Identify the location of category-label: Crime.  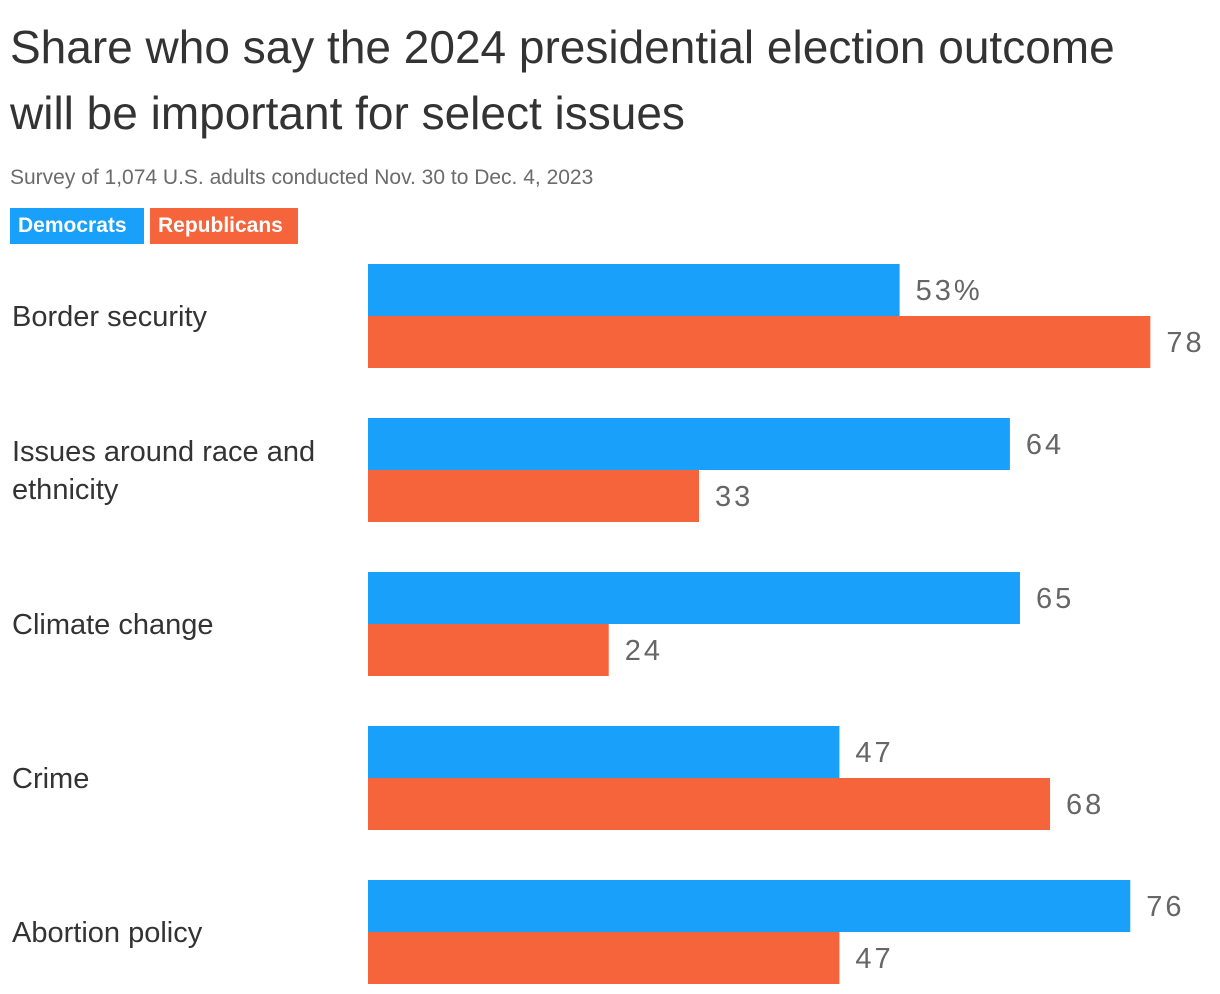
(50, 779).